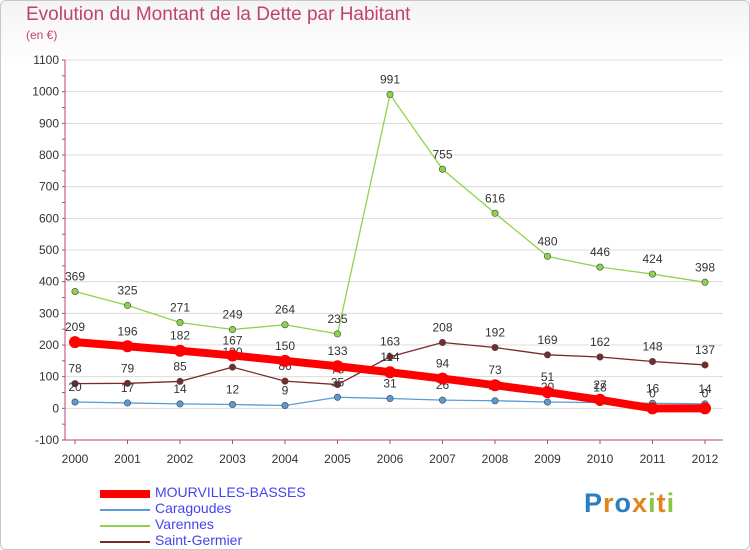  I want to click on data-label: 148, so click(652, 346).